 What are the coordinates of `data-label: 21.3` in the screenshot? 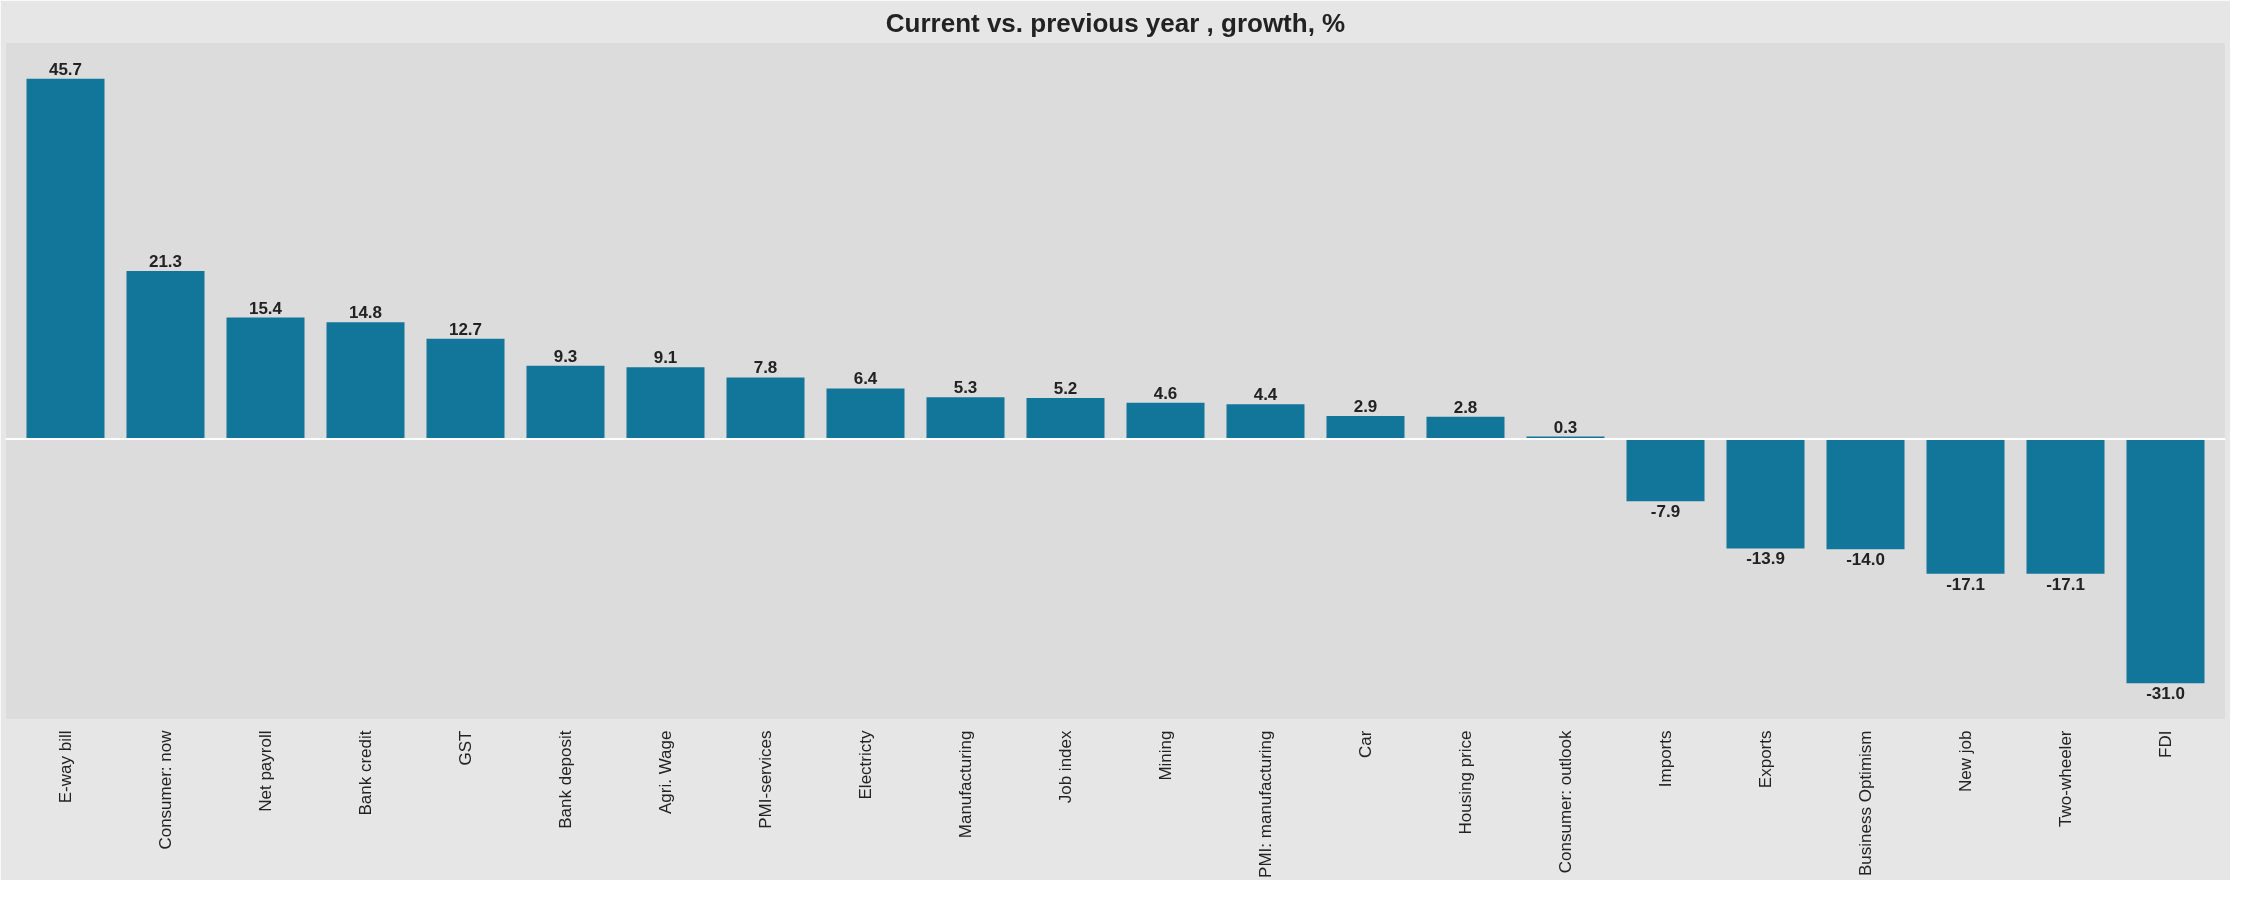 It's located at (165, 262).